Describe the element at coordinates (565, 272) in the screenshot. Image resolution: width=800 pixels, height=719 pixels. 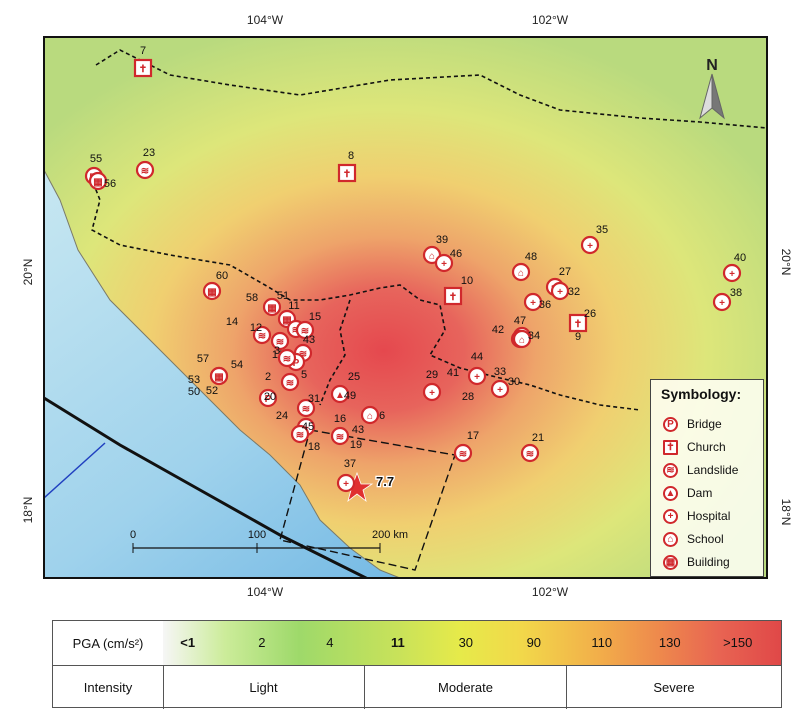
I see `site-number-label: 27` at that location.